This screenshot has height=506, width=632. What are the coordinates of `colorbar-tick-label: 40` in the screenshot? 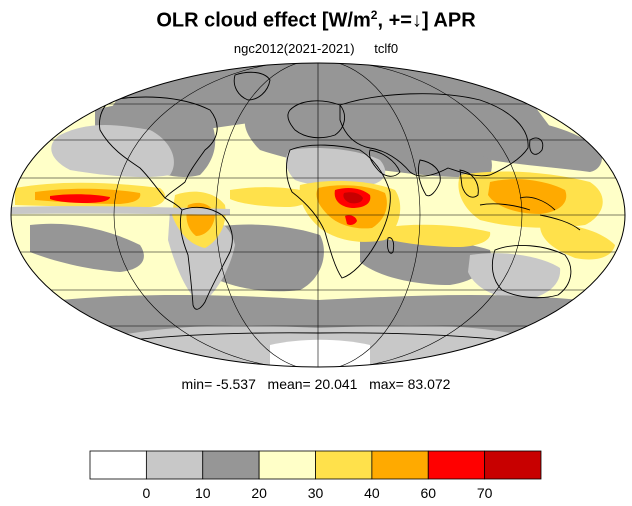 It's located at (372, 493).